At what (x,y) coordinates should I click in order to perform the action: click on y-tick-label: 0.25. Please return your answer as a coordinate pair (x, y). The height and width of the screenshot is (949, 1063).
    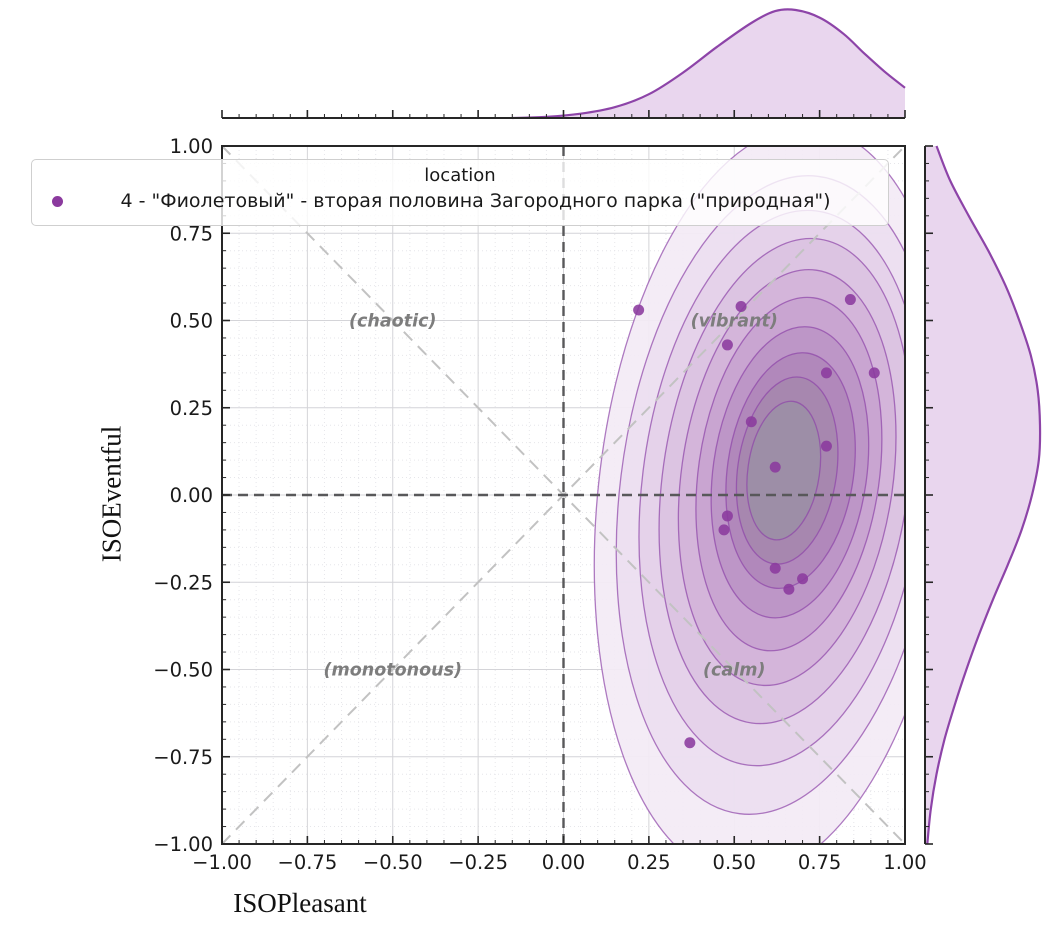
    Looking at the image, I should click on (191, 408).